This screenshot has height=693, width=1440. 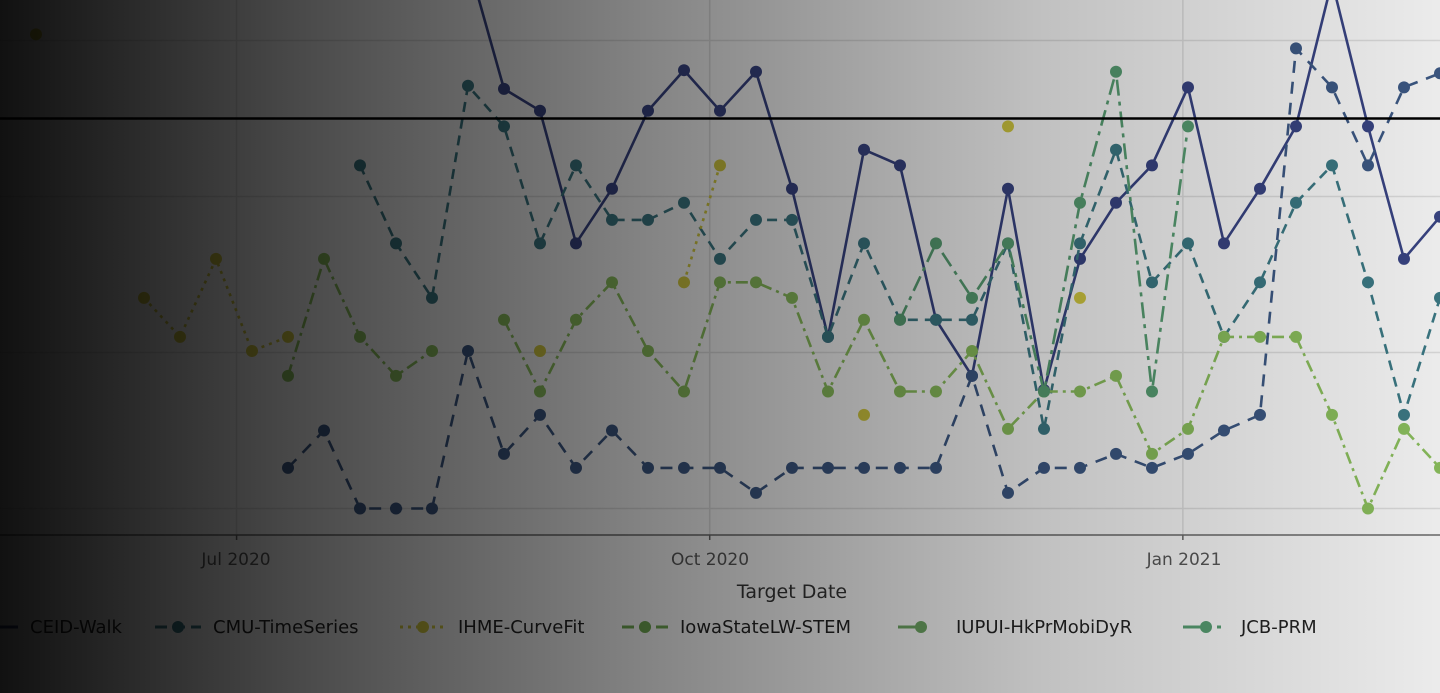 I want to click on legend-item-cmu-timeseries: CMU-TimeSeries, so click(x=257, y=627).